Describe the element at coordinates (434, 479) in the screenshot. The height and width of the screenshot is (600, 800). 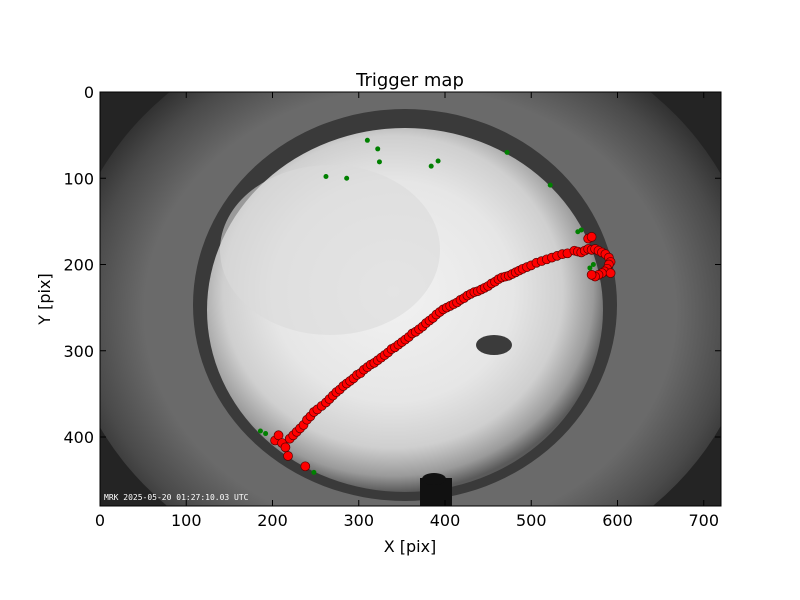
I see `camera-dome` at that location.